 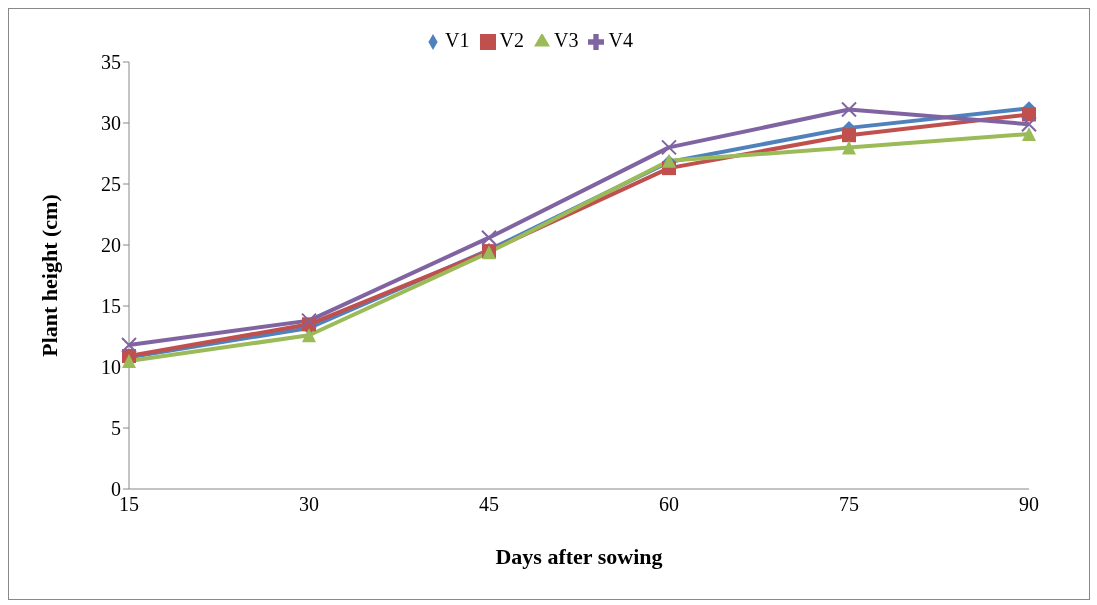 I want to click on legend-label: V3, so click(x=566, y=40).